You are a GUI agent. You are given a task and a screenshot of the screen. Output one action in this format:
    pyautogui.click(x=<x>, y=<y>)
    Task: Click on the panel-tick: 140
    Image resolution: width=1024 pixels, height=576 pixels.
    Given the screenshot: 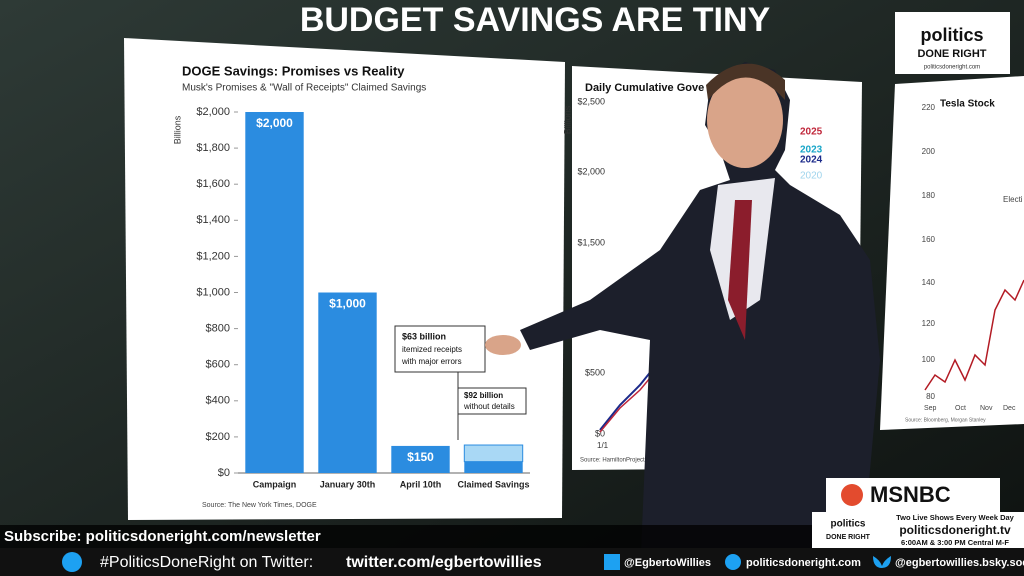 What is the action you would take?
    pyautogui.click(x=929, y=282)
    